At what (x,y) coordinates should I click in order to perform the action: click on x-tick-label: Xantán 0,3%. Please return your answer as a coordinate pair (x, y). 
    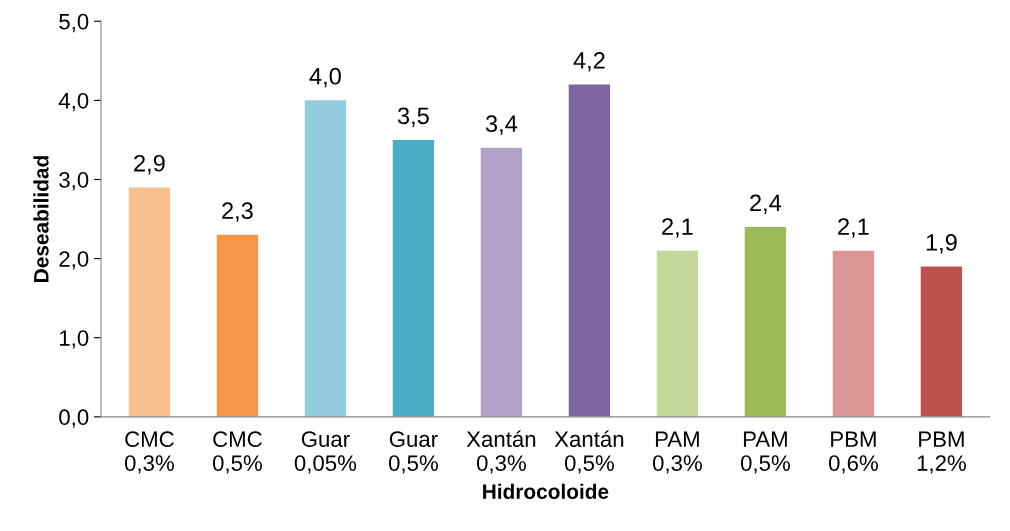
    Looking at the image, I should click on (501, 452).